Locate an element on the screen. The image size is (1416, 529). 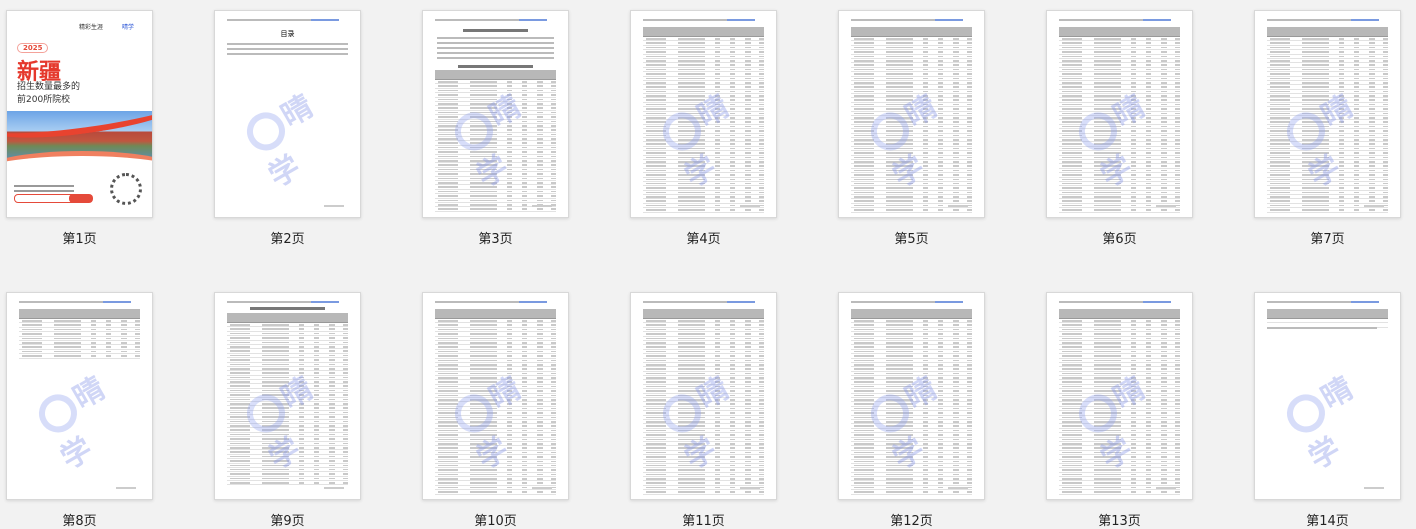
toc-title: 目录 is located at coordinates (287, 34).